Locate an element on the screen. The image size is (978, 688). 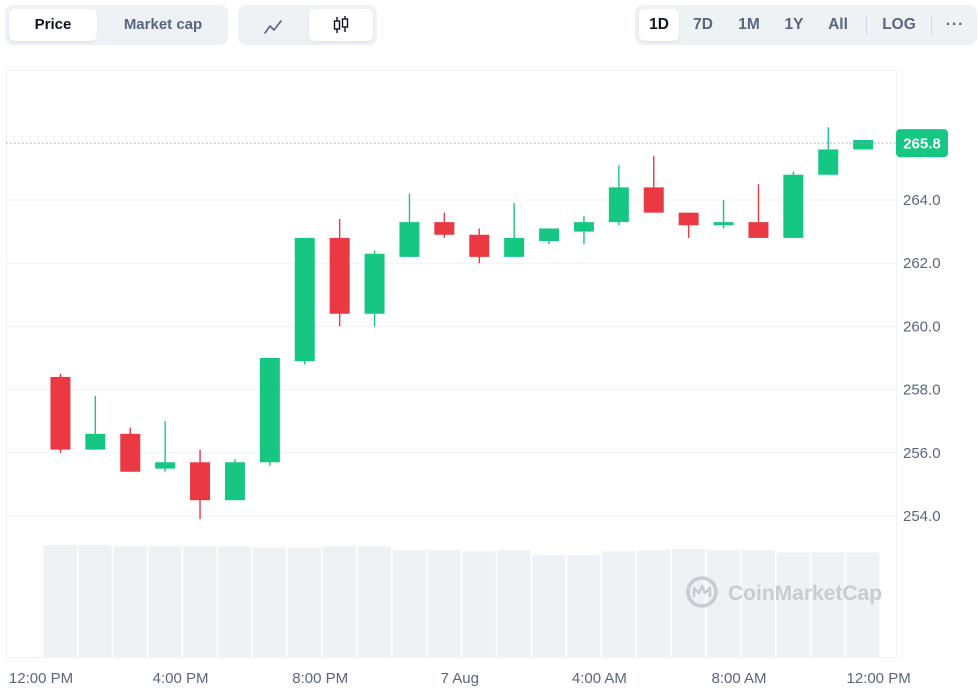
x-tick-label: 4:00 PM is located at coordinates (181, 678).